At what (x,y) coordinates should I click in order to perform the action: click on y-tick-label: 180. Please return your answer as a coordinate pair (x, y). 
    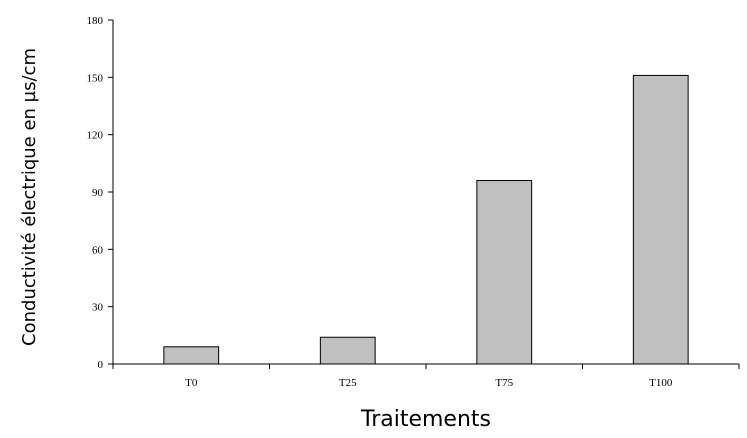
    Looking at the image, I should click on (95, 21).